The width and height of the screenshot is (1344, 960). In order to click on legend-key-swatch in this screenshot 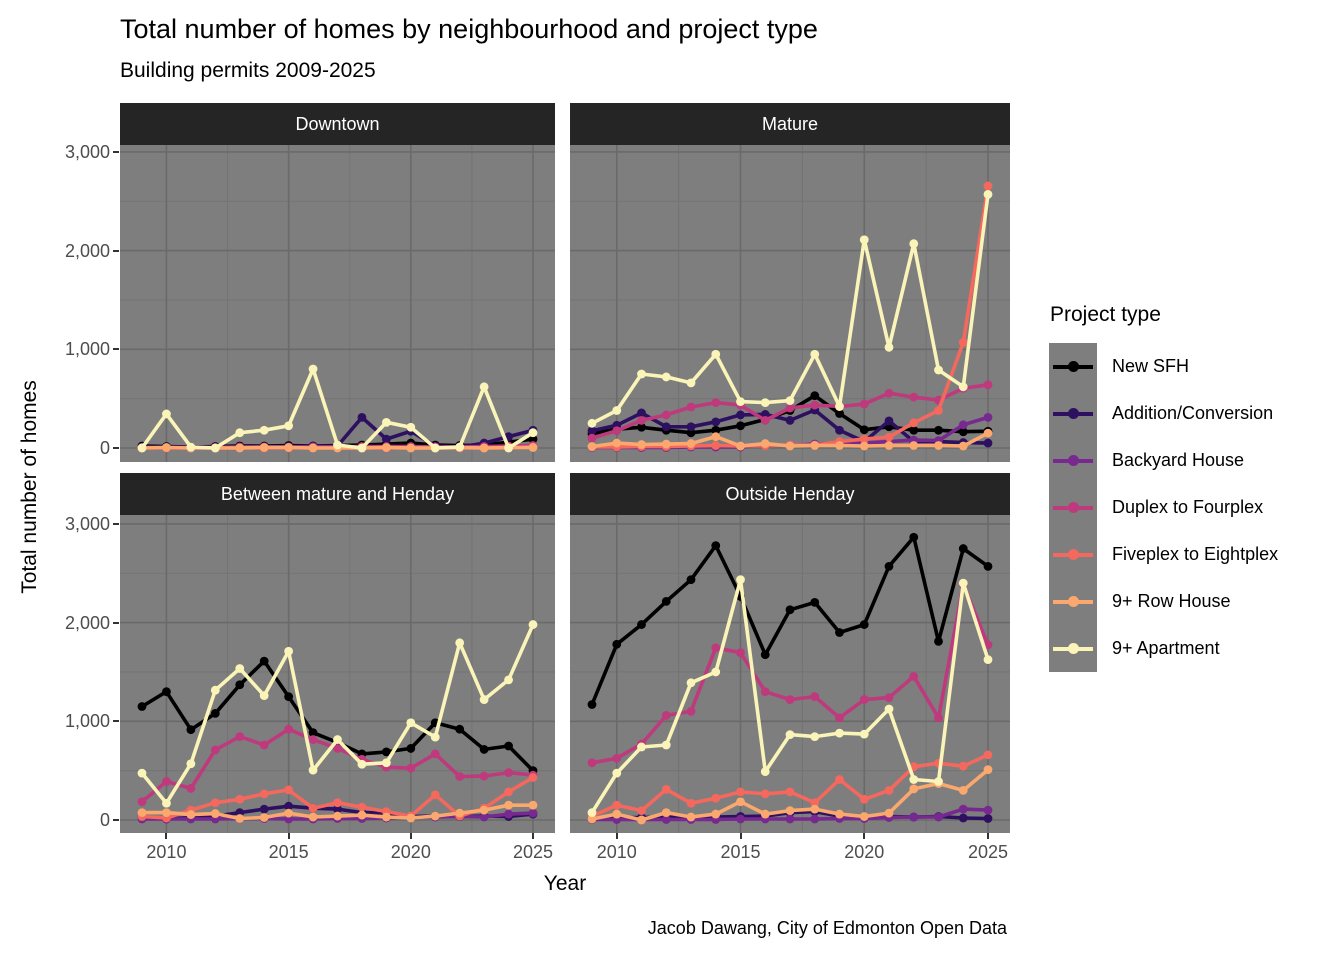, I will do `click(1073, 413)`.